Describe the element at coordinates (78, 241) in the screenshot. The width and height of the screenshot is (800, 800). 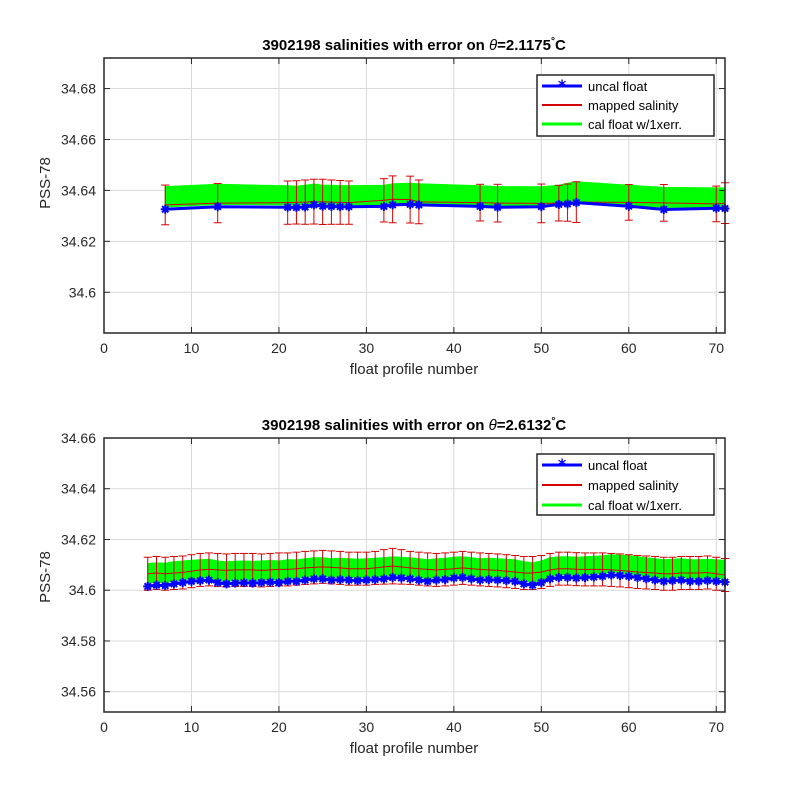
I see `top-ytick-label: 34.62` at that location.